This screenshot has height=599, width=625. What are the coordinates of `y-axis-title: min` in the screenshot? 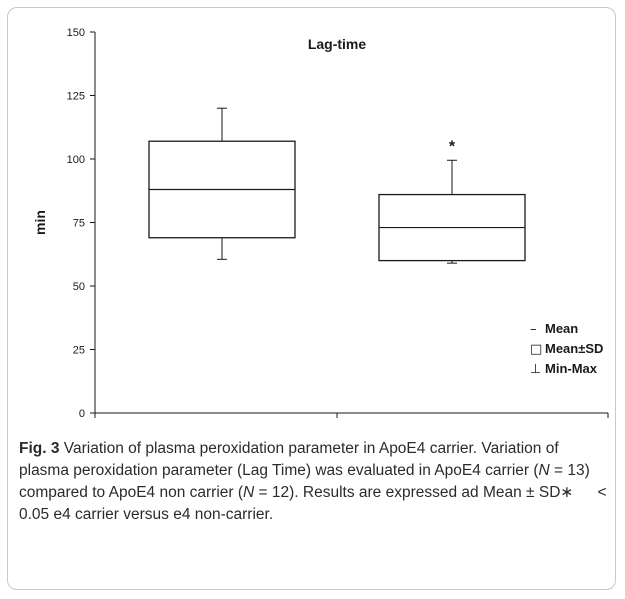 It's located at (40, 222).